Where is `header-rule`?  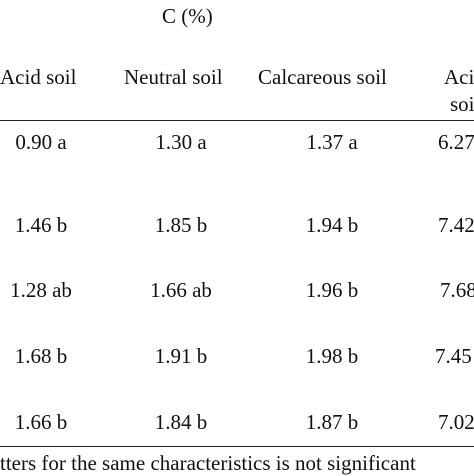
header-rule is located at coordinates (237, 120).